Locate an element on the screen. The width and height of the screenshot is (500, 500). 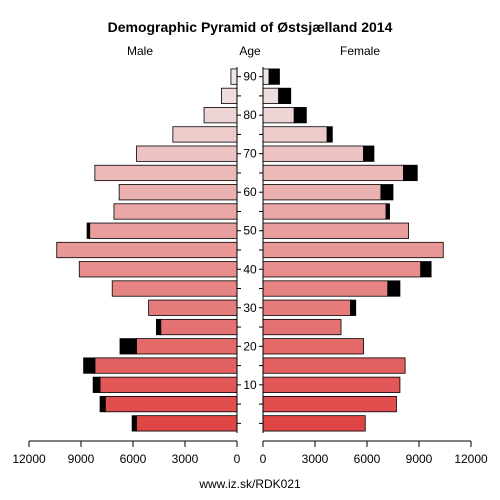
male-x-tick-label: 0 is located at coordinates (237, 459).